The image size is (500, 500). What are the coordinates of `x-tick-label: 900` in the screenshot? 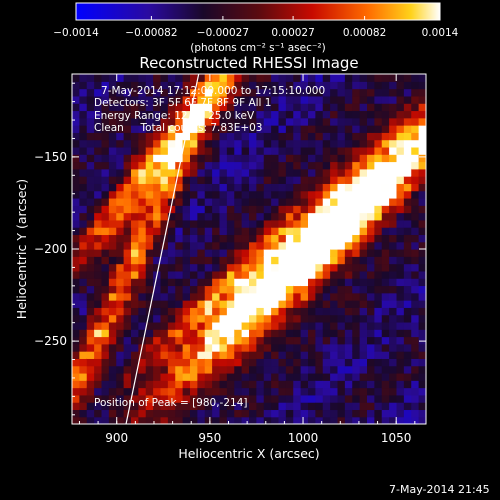 It's located at (116, 438).